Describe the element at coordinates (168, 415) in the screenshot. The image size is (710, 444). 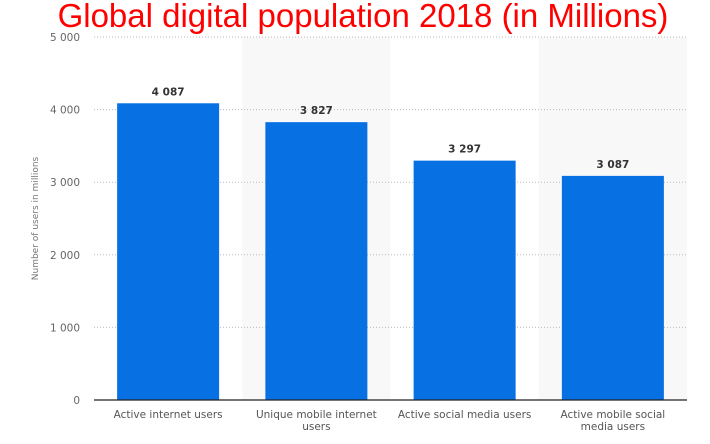
I see `x-tick-label: Active internet users` at that location.